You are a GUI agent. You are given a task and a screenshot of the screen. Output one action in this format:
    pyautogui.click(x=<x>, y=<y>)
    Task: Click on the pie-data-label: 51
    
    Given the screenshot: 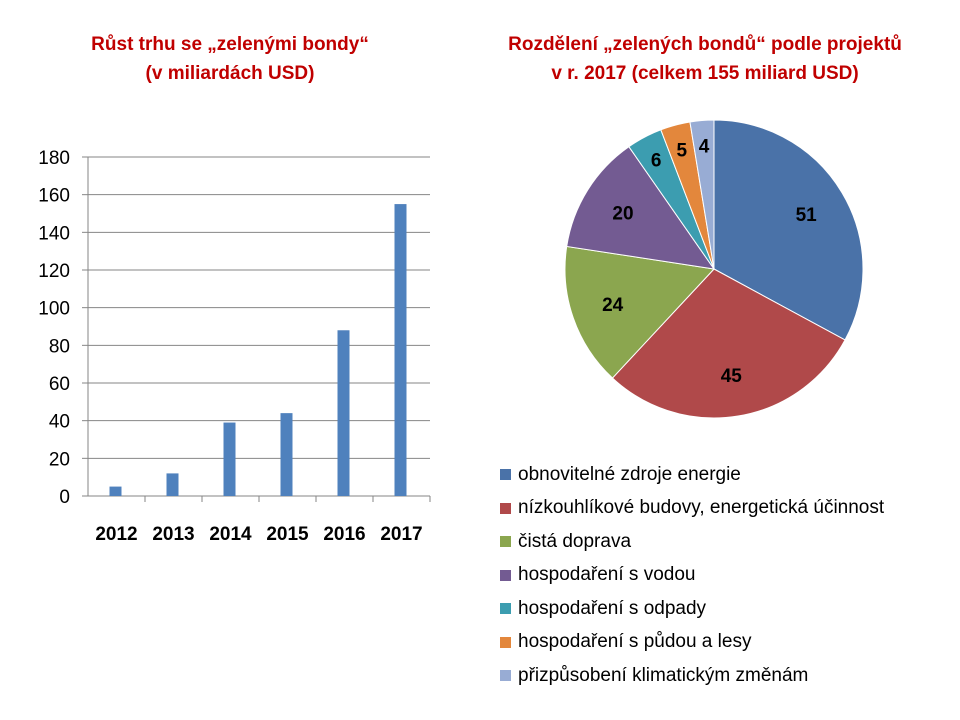 What is the action you would take?
    pyautogui.click(x=807, y=215)
    